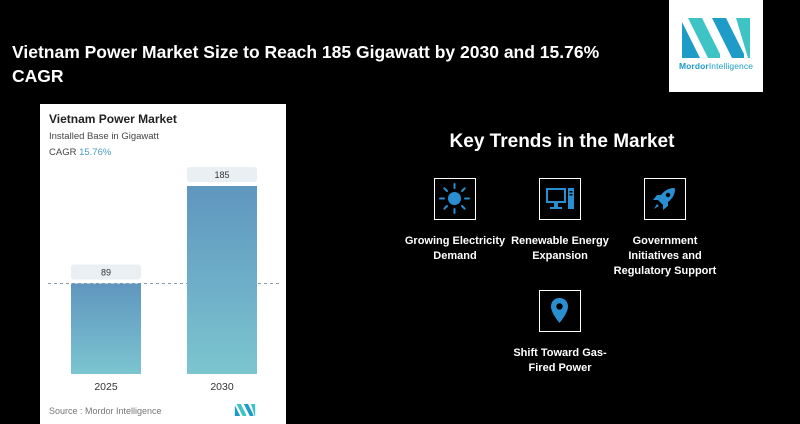 This screenshot has height=424, width=800. What do you see at coordinates (562, 141) in the screenshot?
I see `trends-title: Key Trends in the Market` at bounding box center [562, 141].